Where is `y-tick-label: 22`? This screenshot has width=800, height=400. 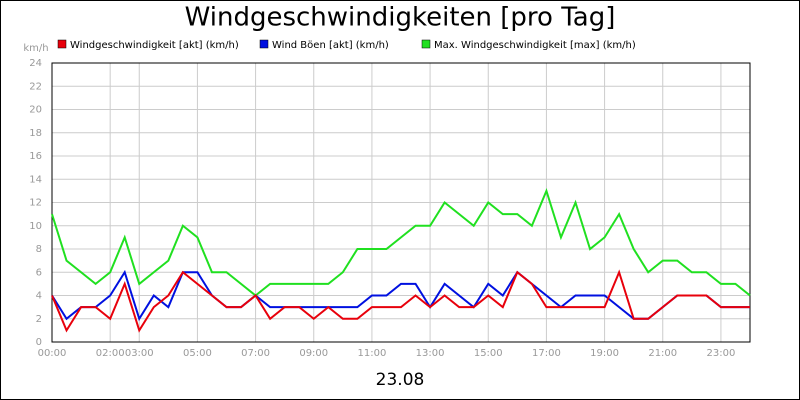
y-tick-label: 22 is located at coordinates (35, 86).